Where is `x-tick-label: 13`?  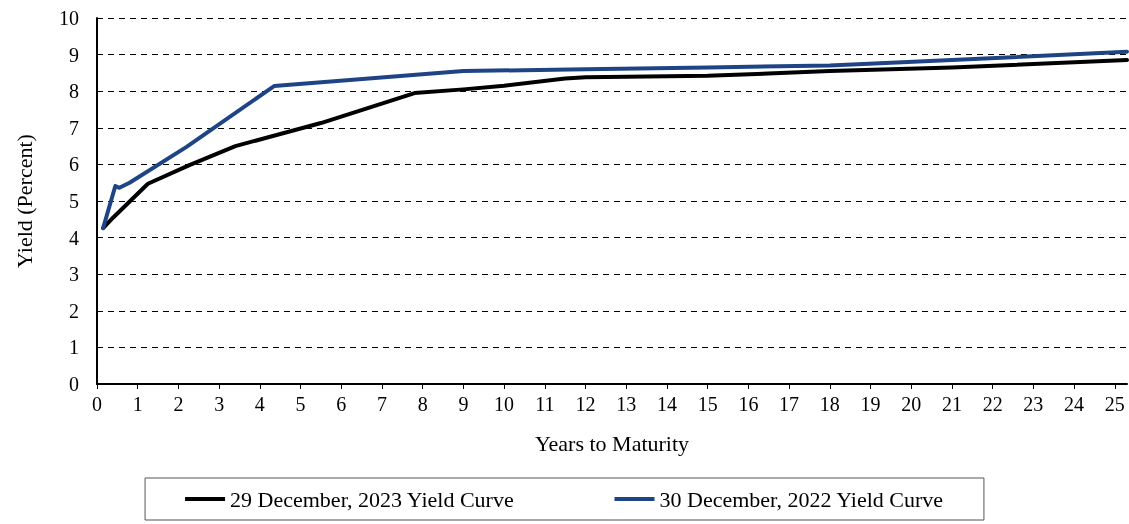 x-tick-label: 13 is located at coordinates (626, 404).